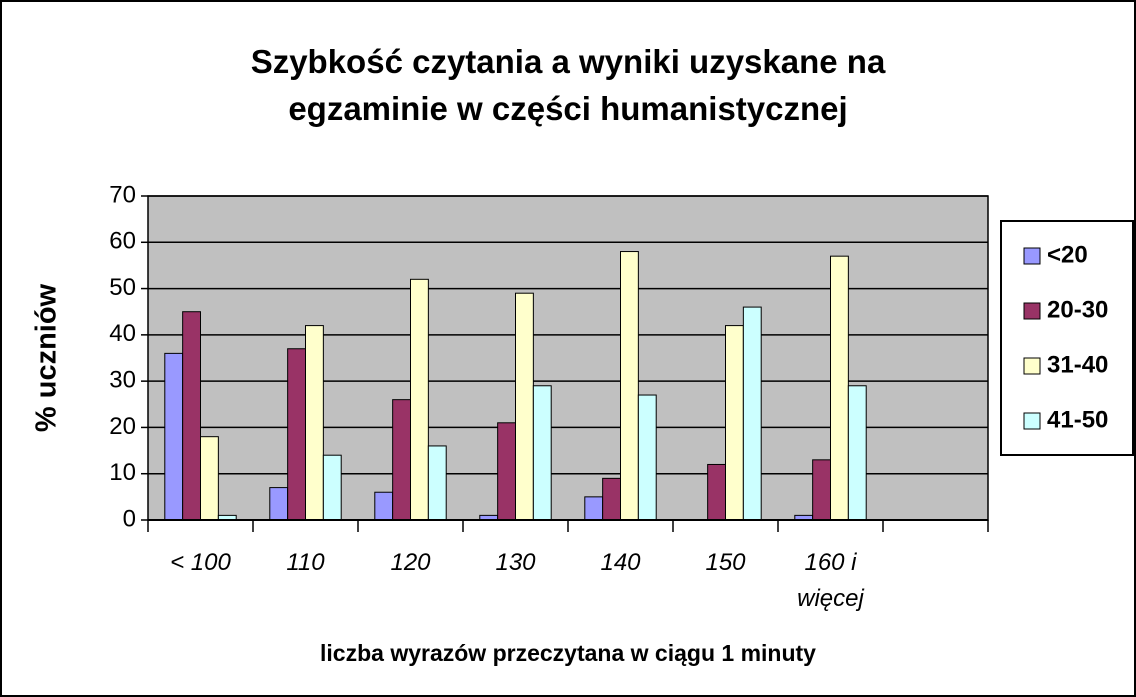 The image size is (1136, 697). I want to click on x-tick-label: 150, so click(725, 562).